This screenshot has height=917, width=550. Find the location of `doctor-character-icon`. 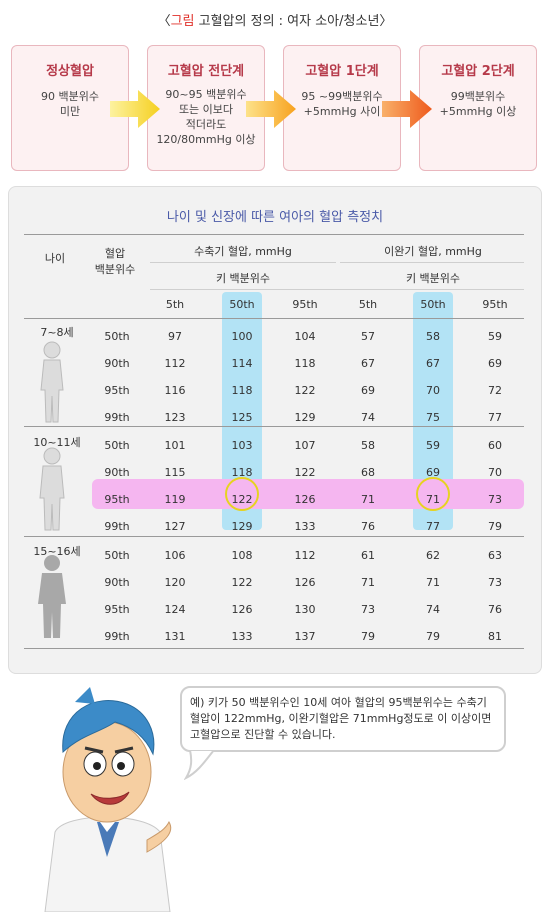

doctor-character-icon is located at coordinates (108, 799).